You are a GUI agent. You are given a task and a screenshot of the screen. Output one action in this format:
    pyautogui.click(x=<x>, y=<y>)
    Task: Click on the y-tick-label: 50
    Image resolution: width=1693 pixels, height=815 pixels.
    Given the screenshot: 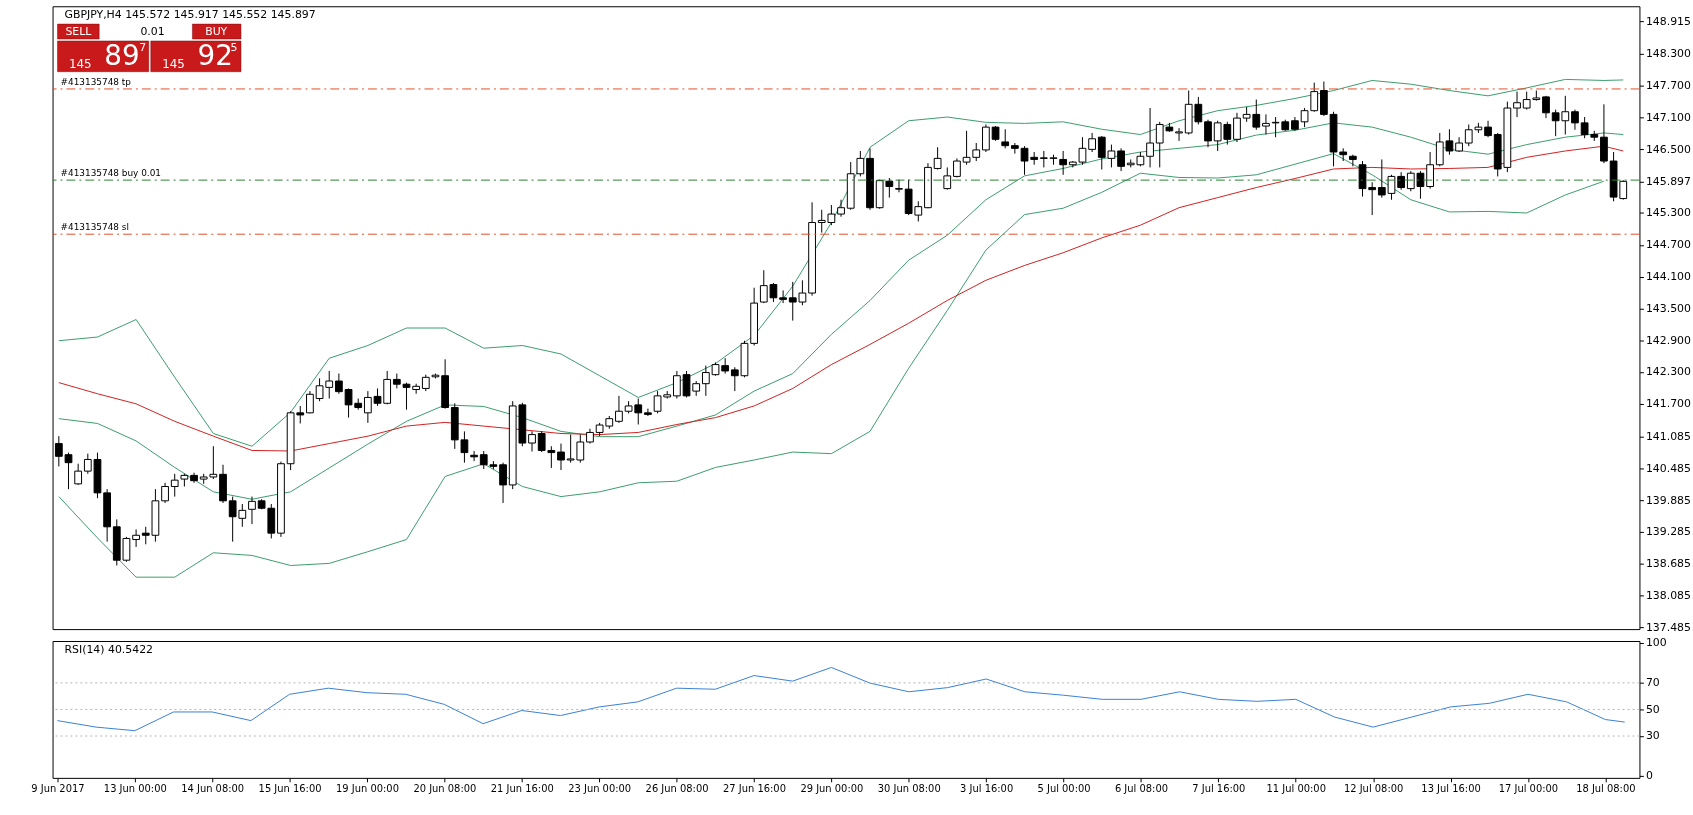 What is the action you would take?
    pyautogui.click(x=1652, y=709)
    